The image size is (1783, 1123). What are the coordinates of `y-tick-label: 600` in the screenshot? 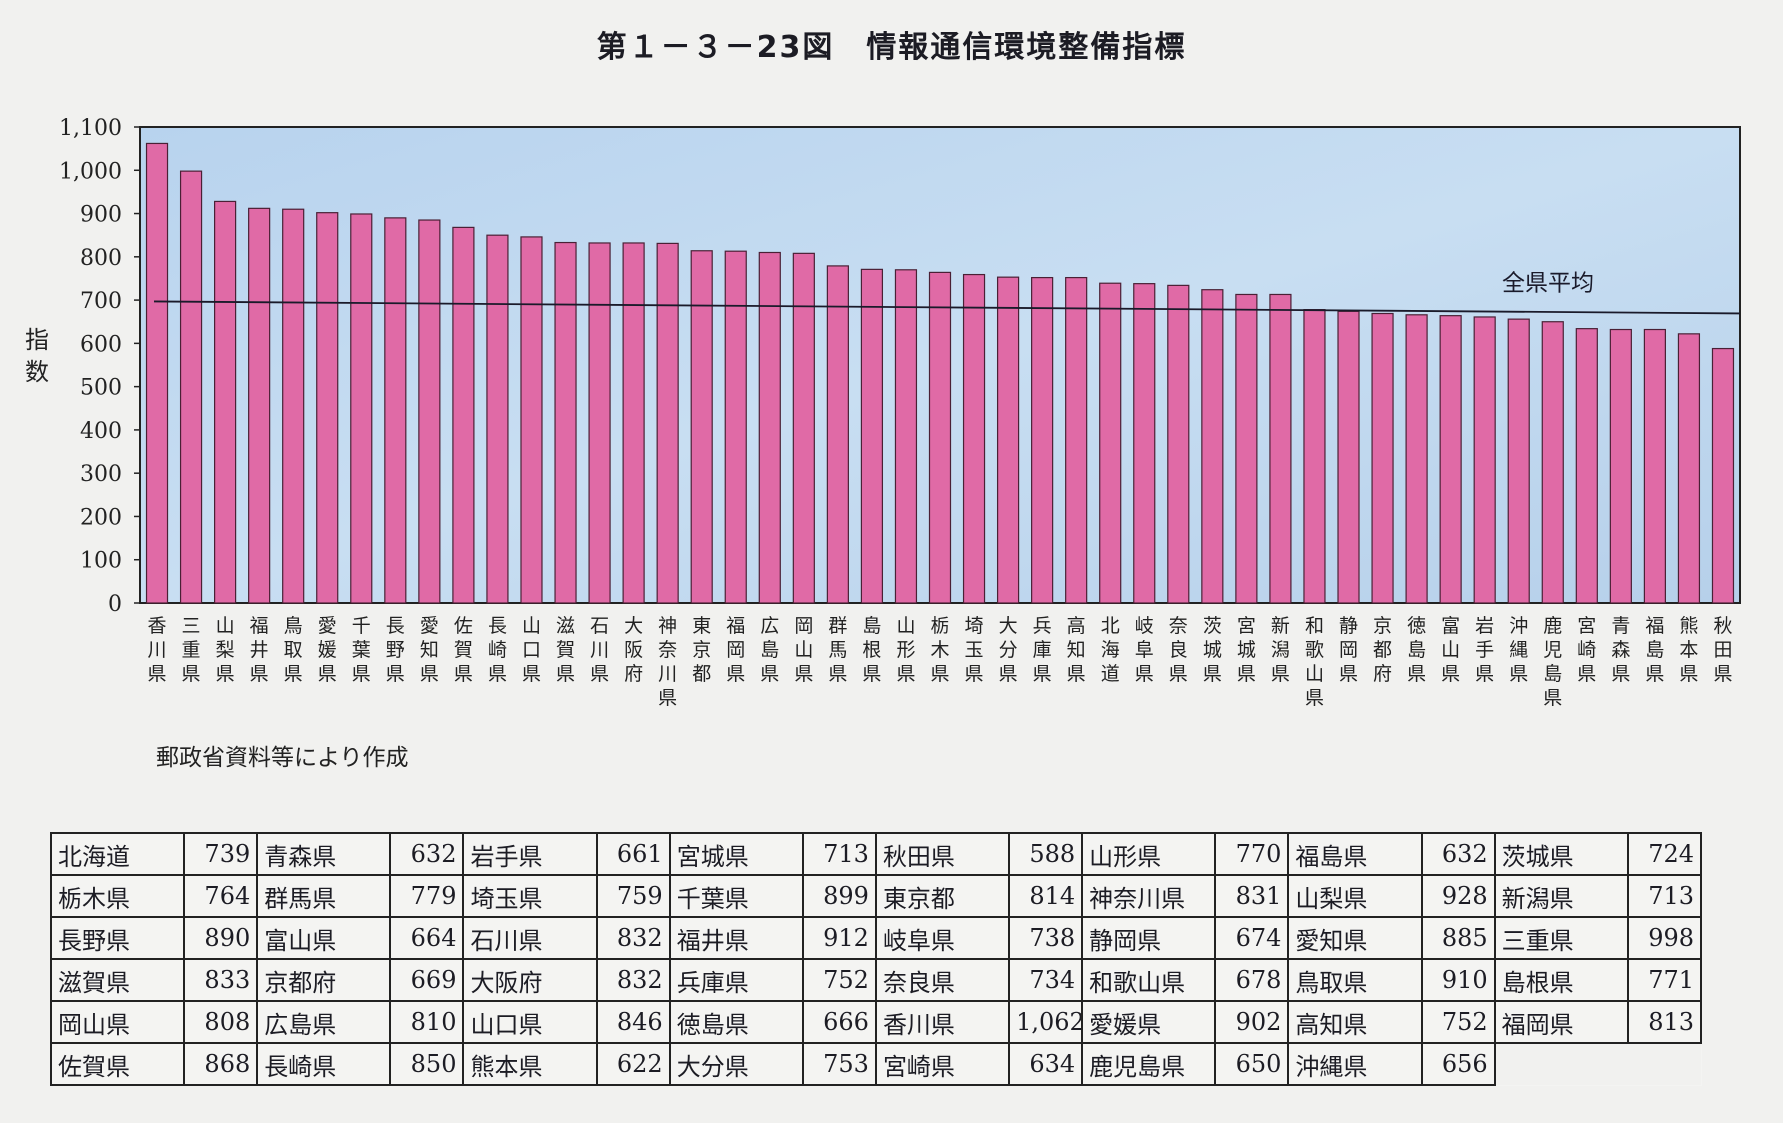 It's located at (101, 344).